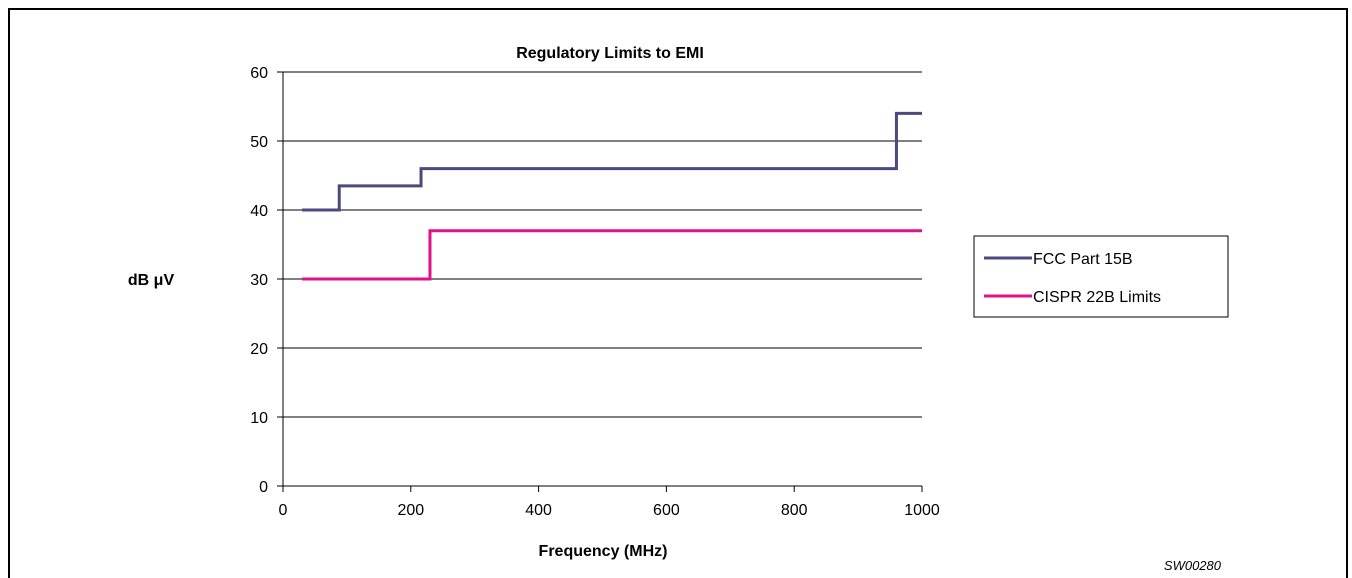 The height and width of the screenshot is (578, 1352). Describe the element at coordinates (263, 487) in the screenshot. I see `y-tick-label-0: 0` at that location.